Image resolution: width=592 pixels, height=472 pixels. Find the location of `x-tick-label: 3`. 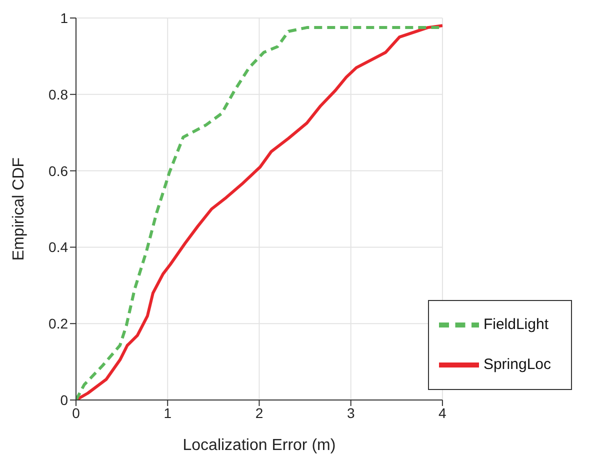

x-tick-label: 3 is located at coordinates (350, 412).